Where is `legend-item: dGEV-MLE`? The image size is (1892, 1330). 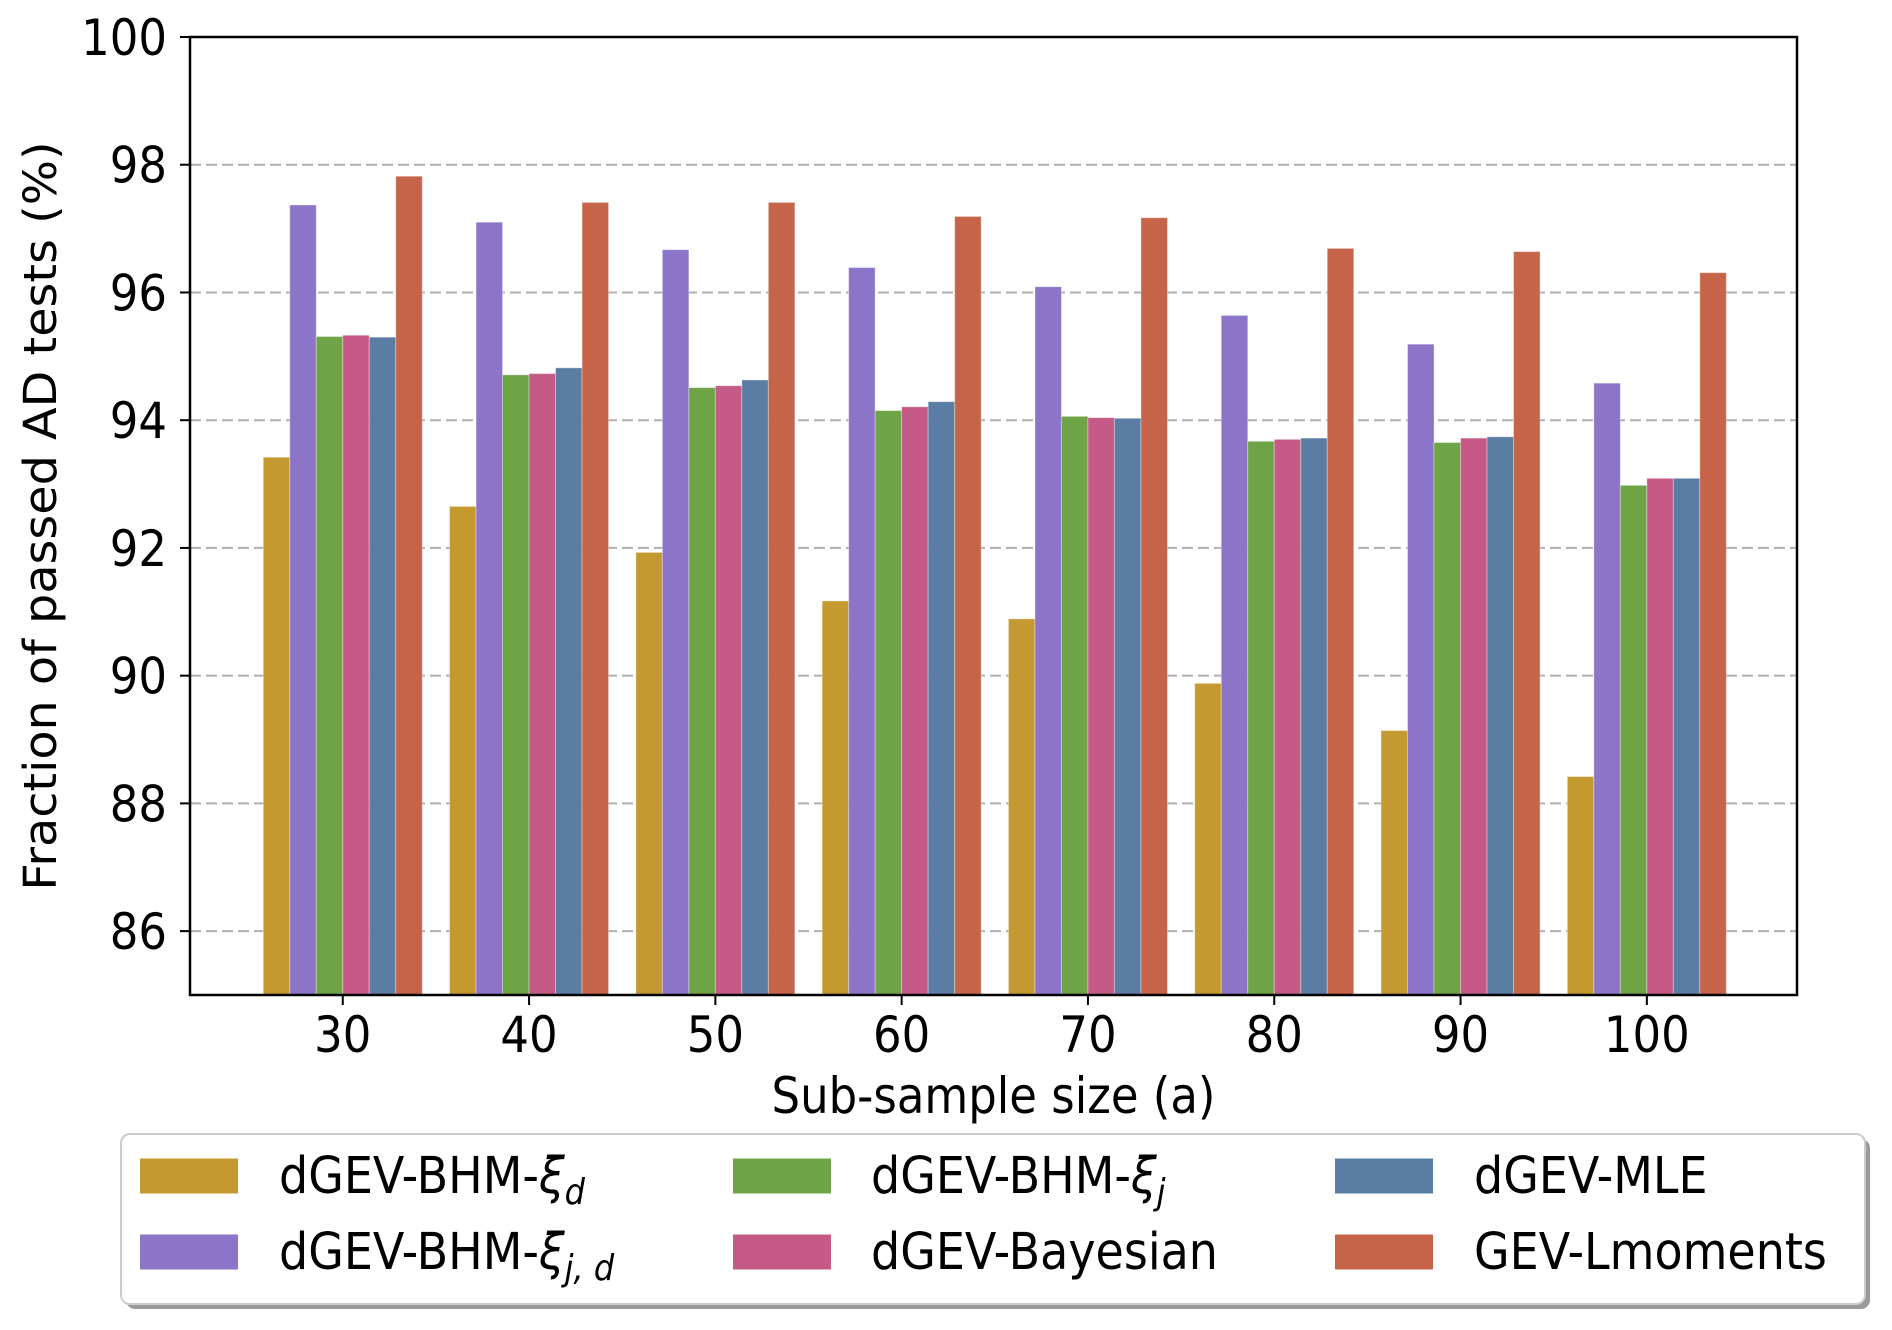
legend-item: dGEV-MLE is located at coordinates (1521, 1176).